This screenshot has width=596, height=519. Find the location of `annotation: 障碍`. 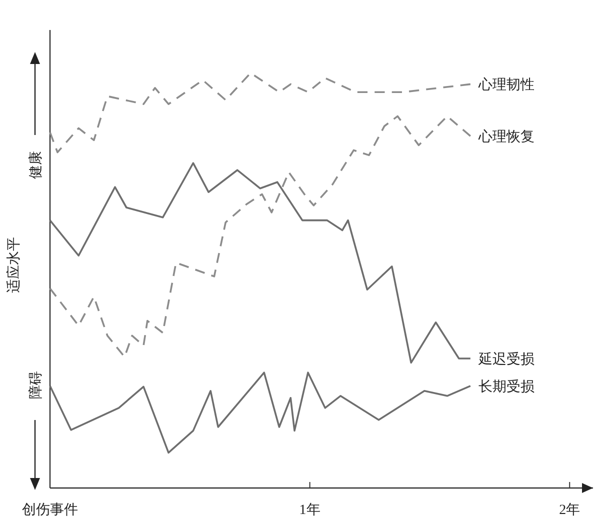

annotation: 障碍 is located at coordinates (36, 385).